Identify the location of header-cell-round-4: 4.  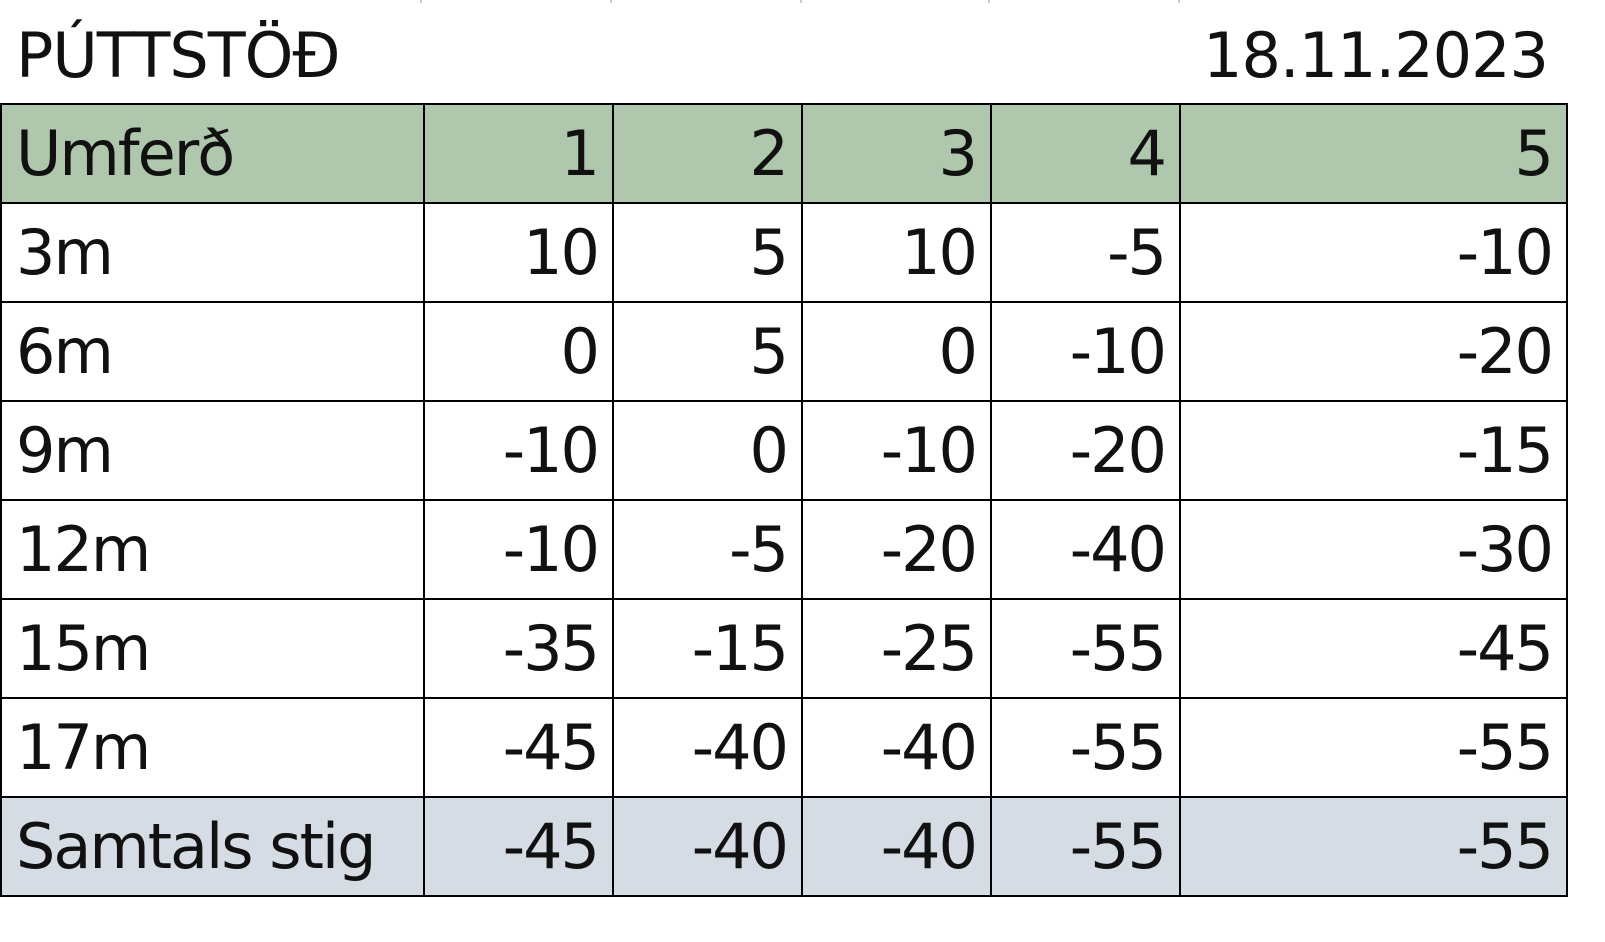
(1085, 153).